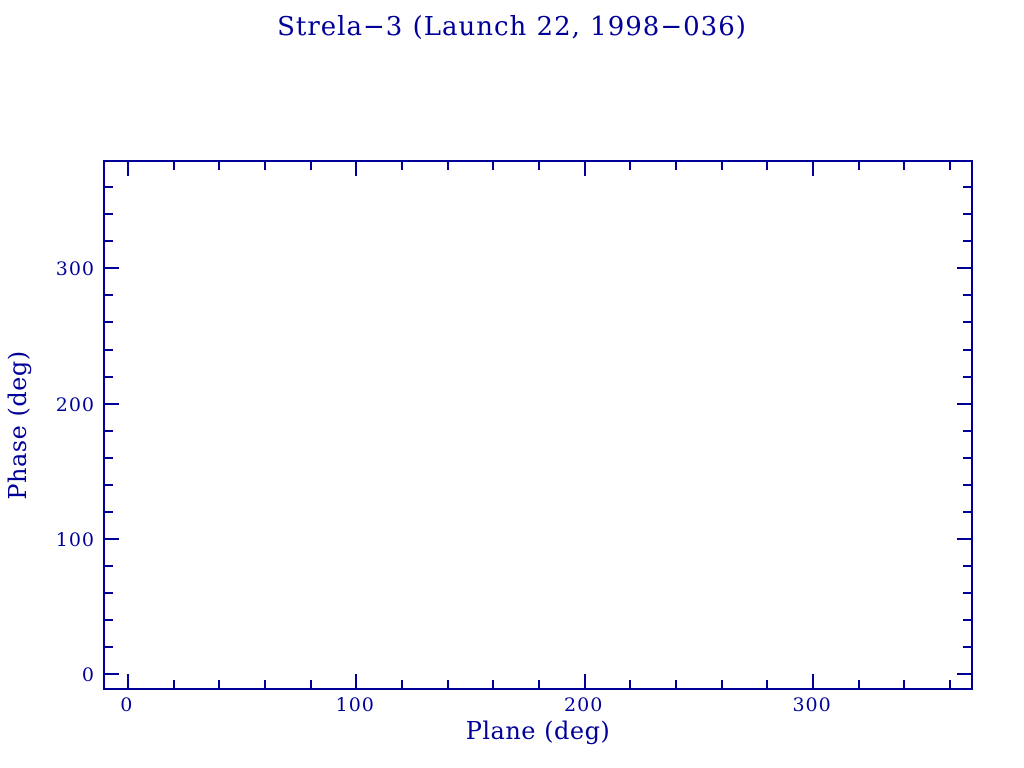 The height and width of the screenshot is (768, 1024). What do you see at coordinates (584, 705) in the screenshot?
I see `x-tick-label: 200` at bounding box center [584, 705].